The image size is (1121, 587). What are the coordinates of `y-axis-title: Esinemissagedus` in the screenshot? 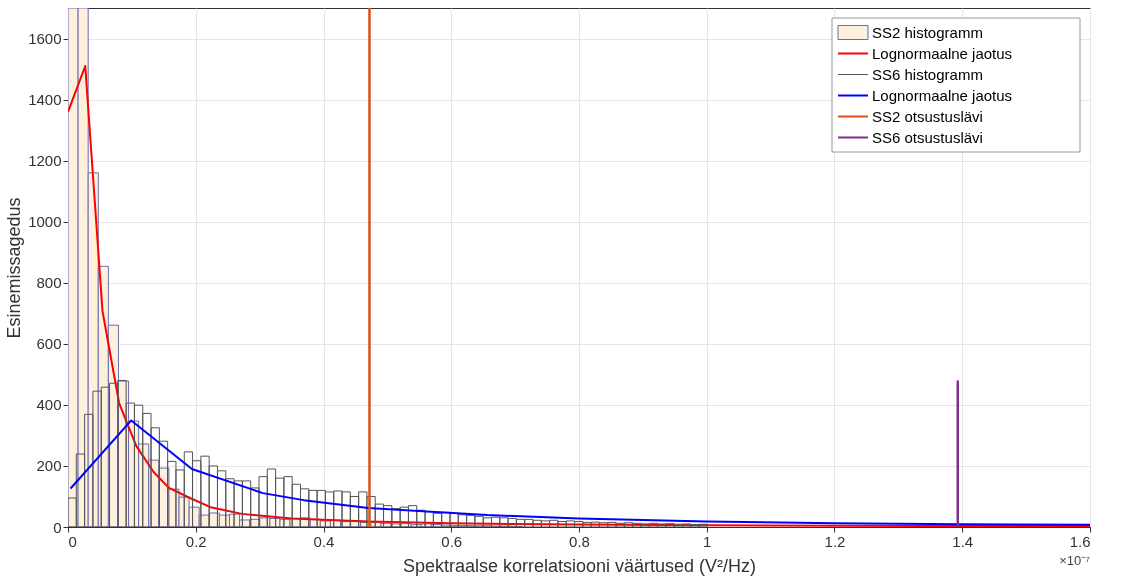 It's located at (14, 268).